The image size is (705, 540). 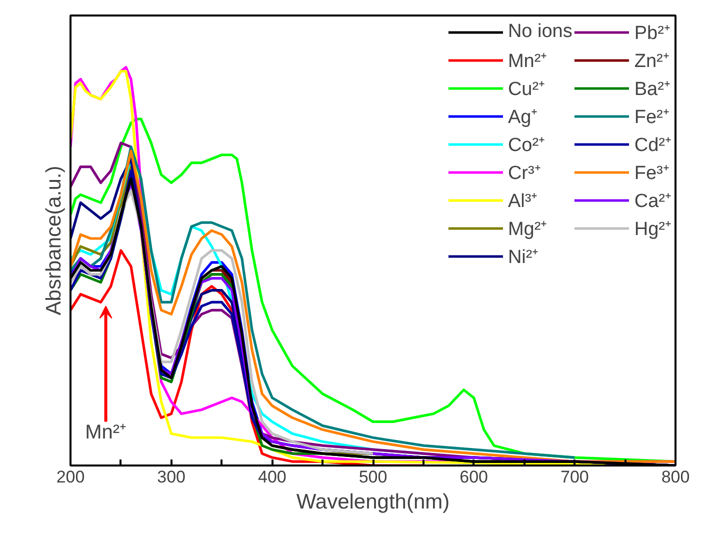 I want to click on x-tick-label: 300, so click(x=171, y=477).